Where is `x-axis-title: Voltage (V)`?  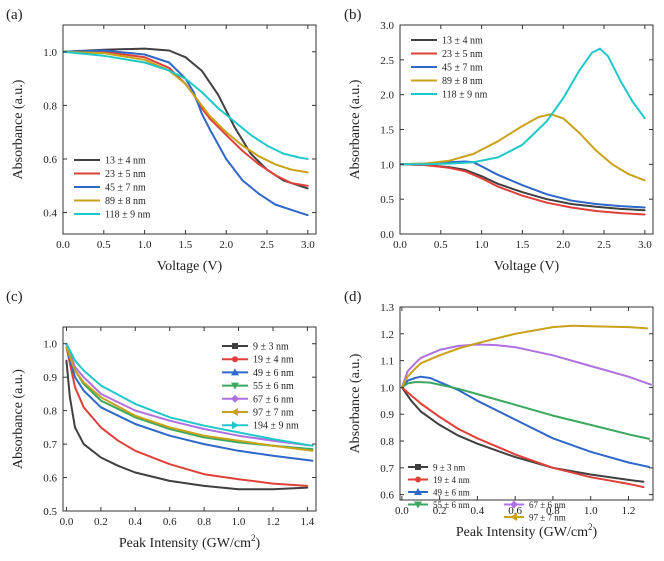 x-axis-title: Voltage (V) is located at coordinates (190, 266).